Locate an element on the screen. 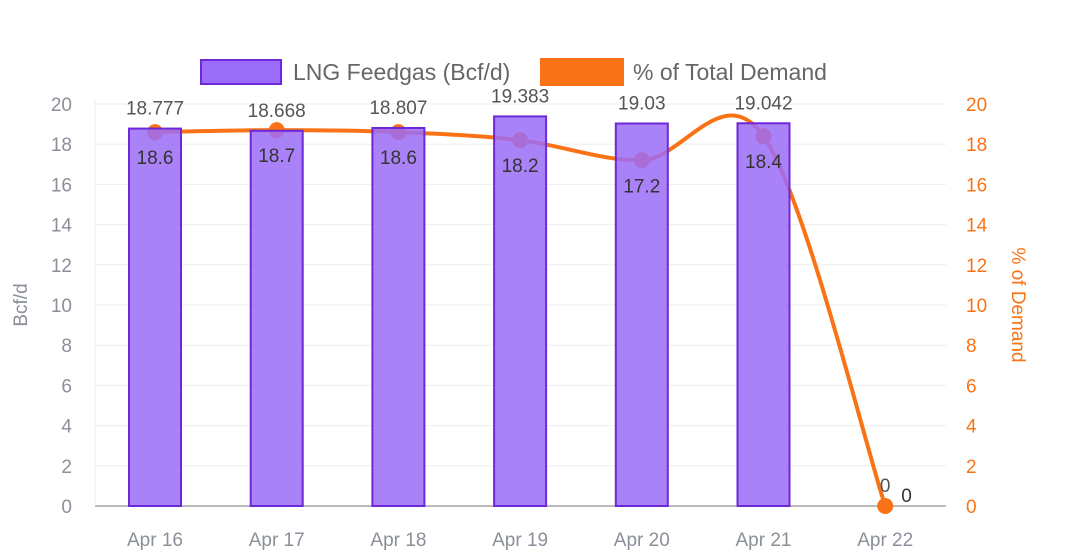  y-tick-label: 16 is located at coordinates (61, 185).